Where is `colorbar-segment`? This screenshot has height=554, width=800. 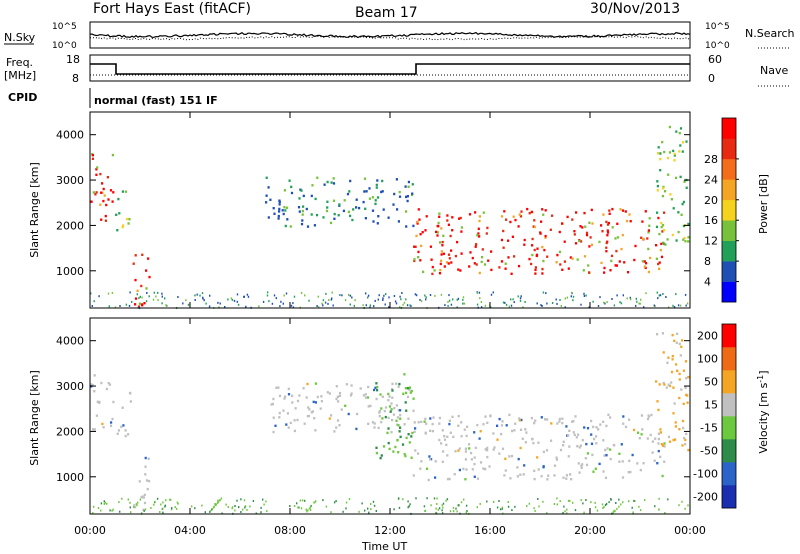
colorbar-segment is located at coordinates (729, 359).